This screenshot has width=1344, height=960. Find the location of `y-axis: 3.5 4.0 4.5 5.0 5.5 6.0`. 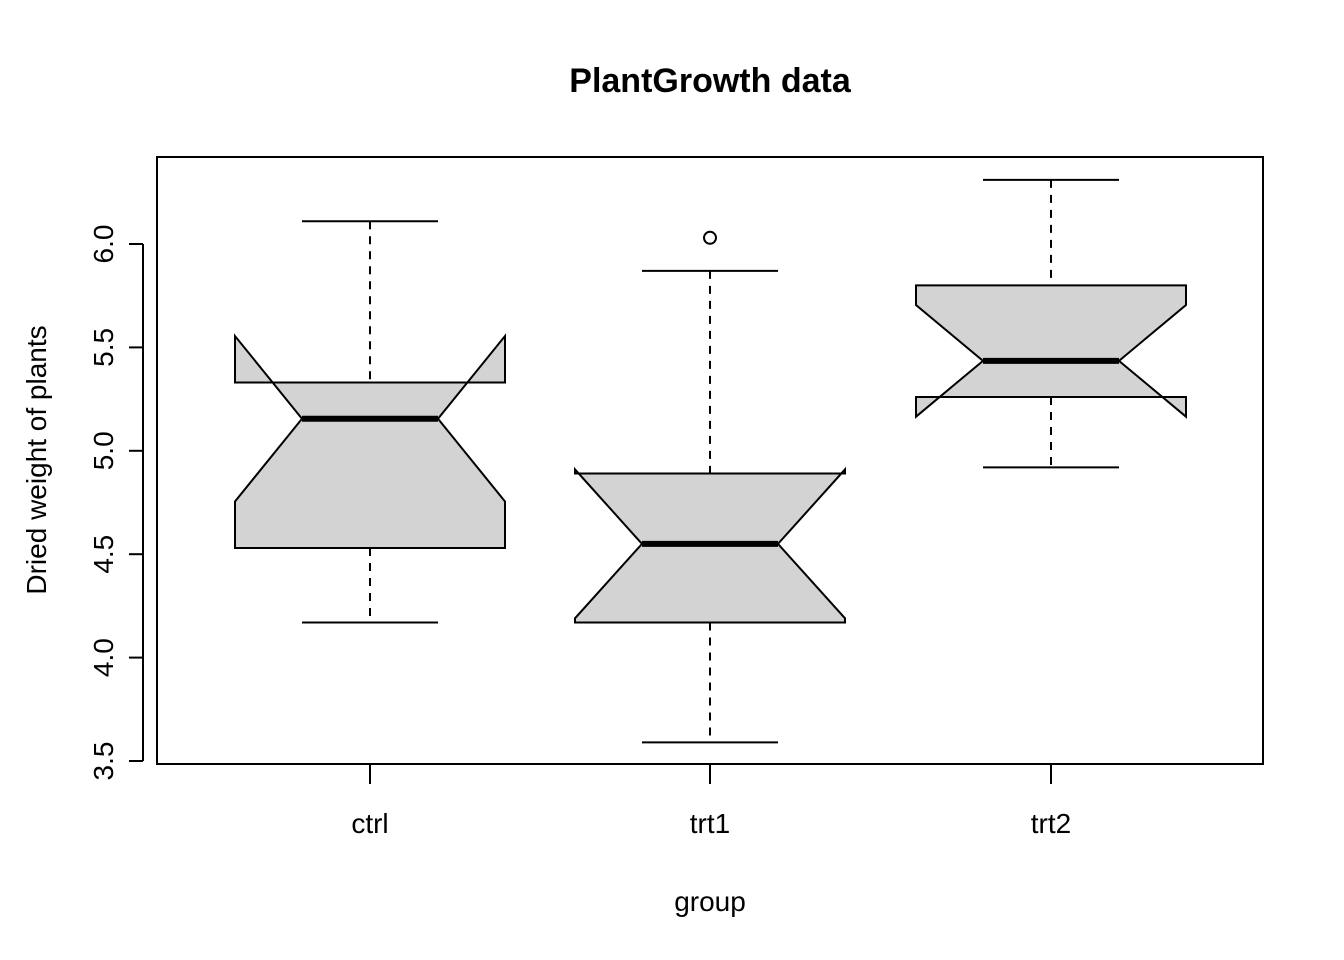

y-axis: 3.5 4.0 4.5 5.0 5.5 6.0 is located at coordinates (116, 503).